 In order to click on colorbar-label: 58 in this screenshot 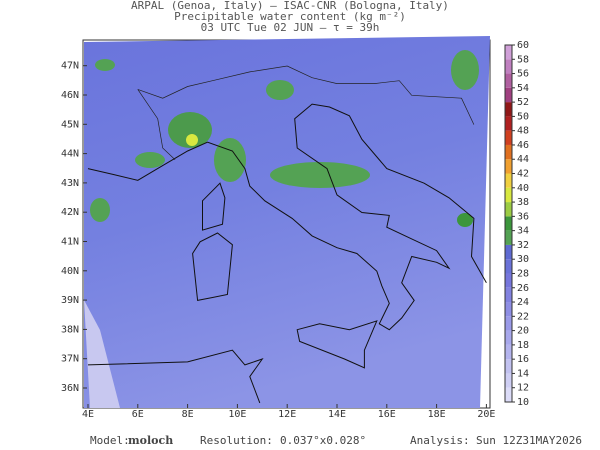, I will do `click(523, 59)`.